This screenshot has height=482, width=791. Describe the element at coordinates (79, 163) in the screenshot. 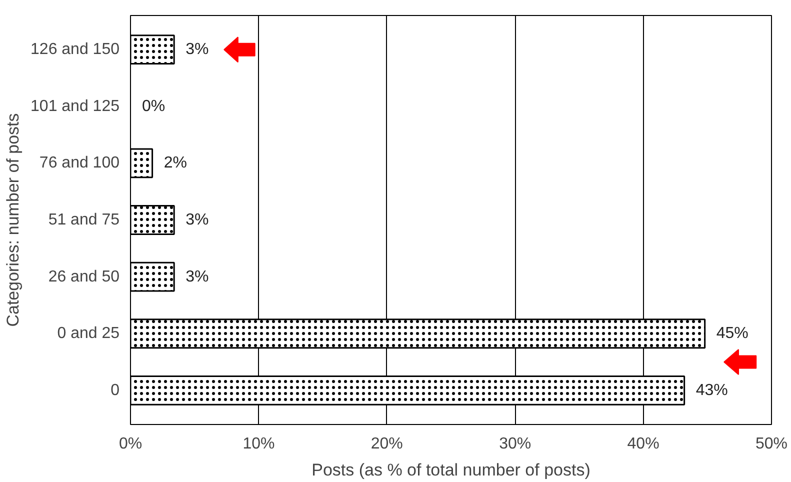

I see `y-tick-label: 76 and 100` at that location.